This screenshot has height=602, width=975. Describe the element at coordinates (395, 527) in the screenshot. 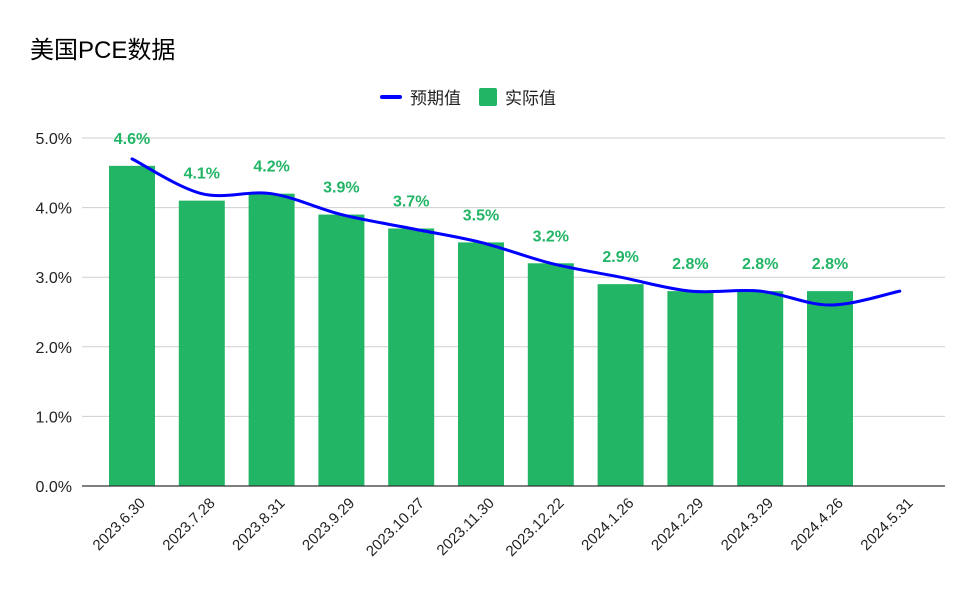

I see `x-tick-label: 2023.10.27` at that location.